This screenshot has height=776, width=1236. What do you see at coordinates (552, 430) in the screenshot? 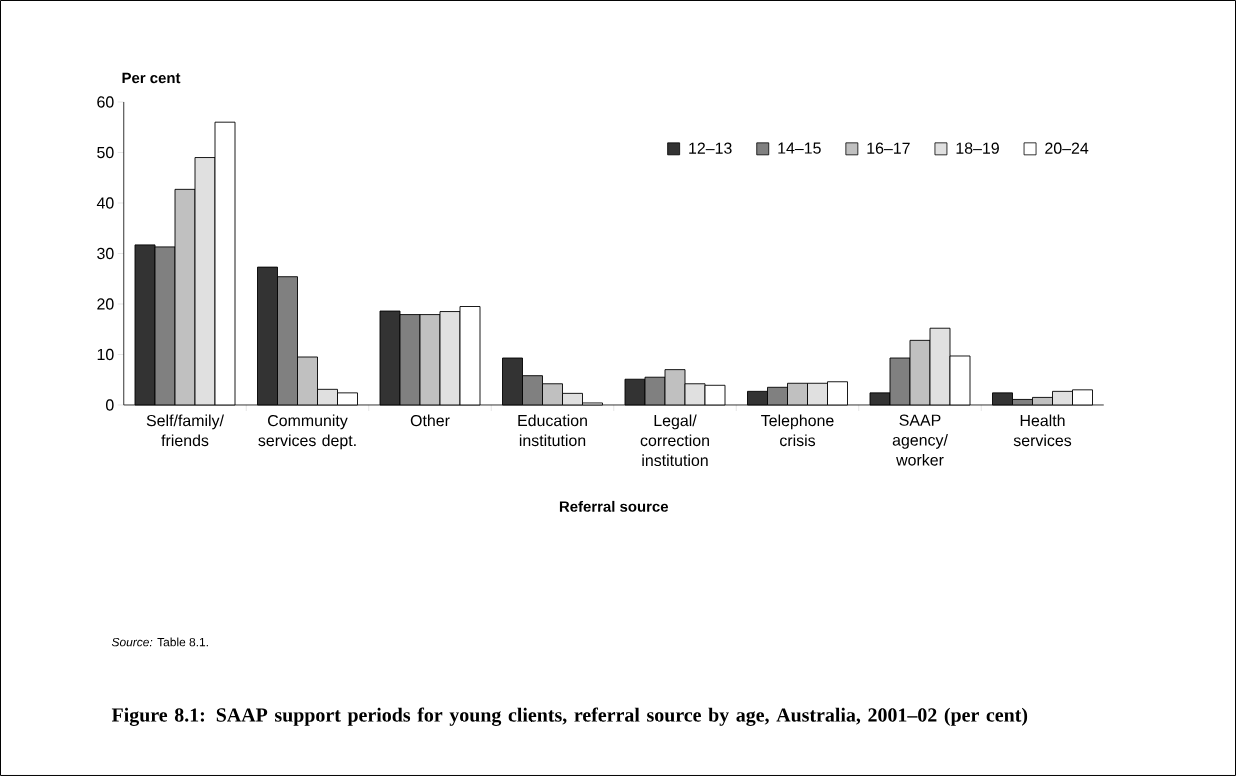
I see `x-tick-label: Education institution` at bounding box center [552, 430].